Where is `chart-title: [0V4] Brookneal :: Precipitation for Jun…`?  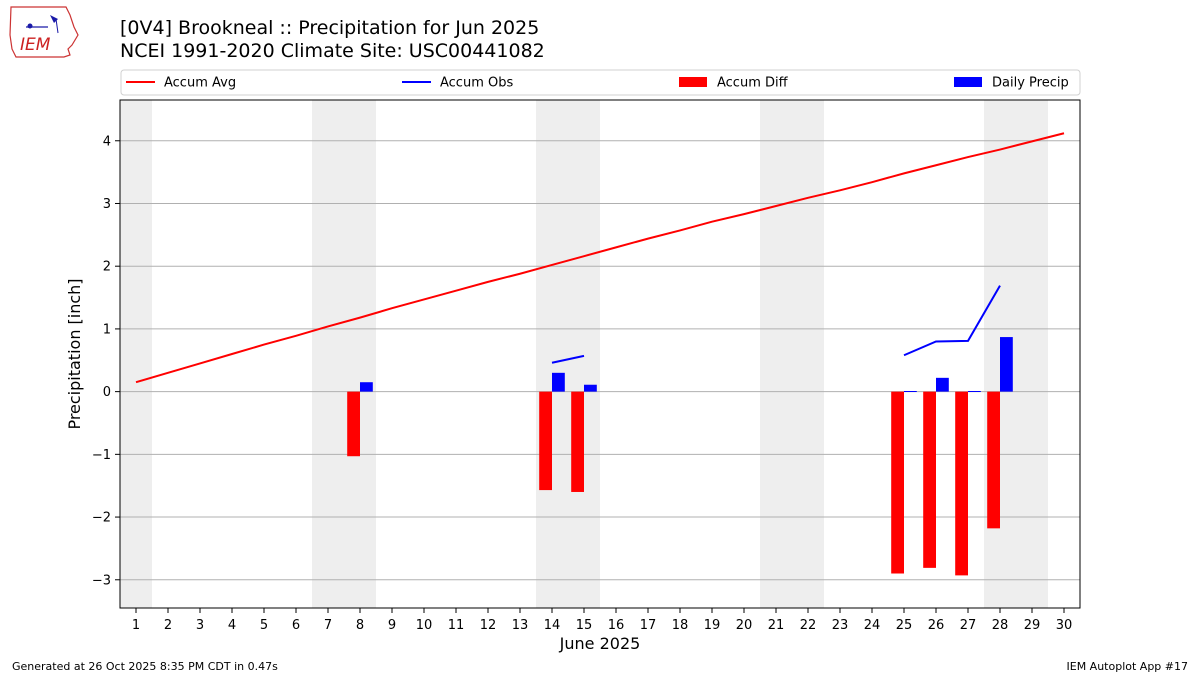
chart-title: [0V4] Brookneal :: Precipitation for Jun… is located at coordinates (330, 28).